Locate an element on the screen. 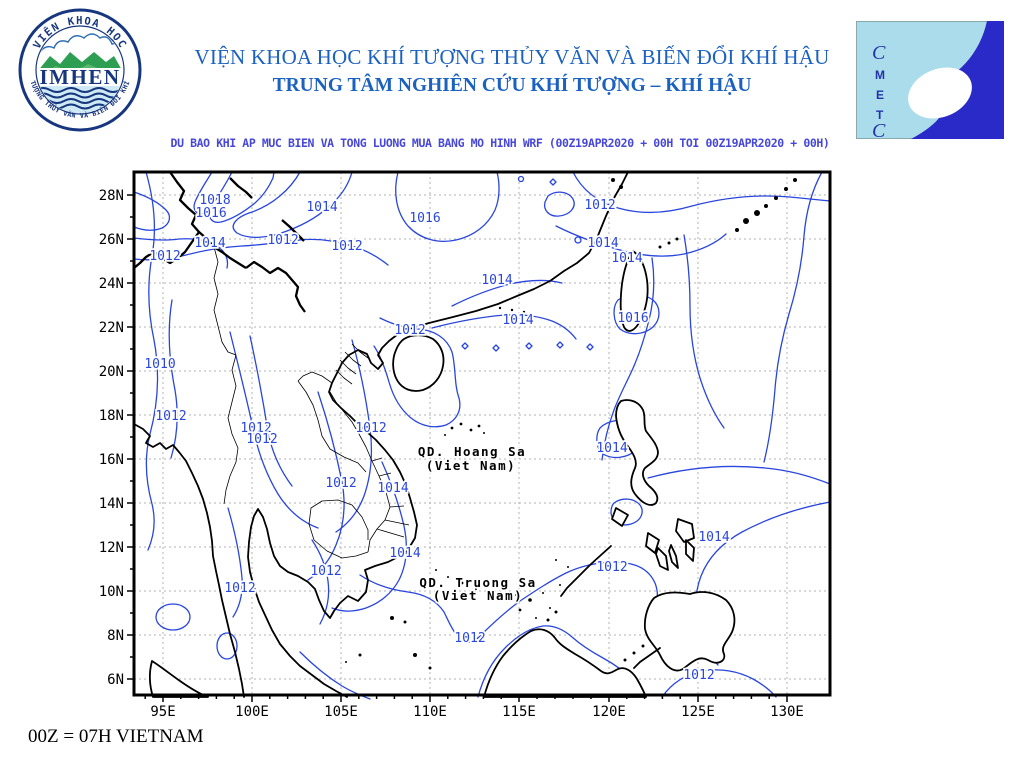  lat-tick-label: 18N is located at coordinates (111, 416).